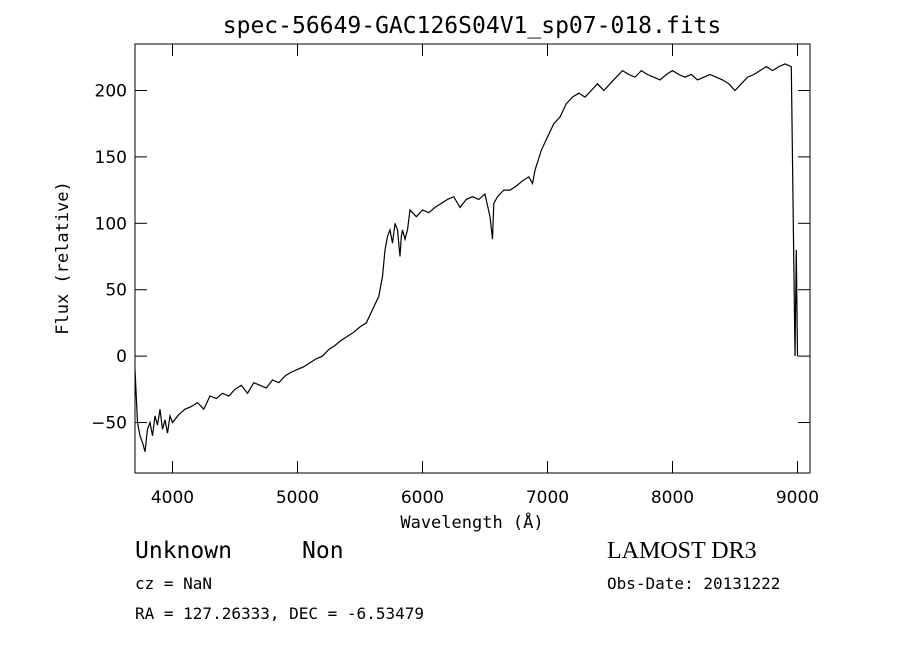 The image size is (900, 649). What do you see at coordinates (471, 522) in the screenshot?
I see `x-axis-label: Wavelength (Å)` at bounding box center [471, 522].